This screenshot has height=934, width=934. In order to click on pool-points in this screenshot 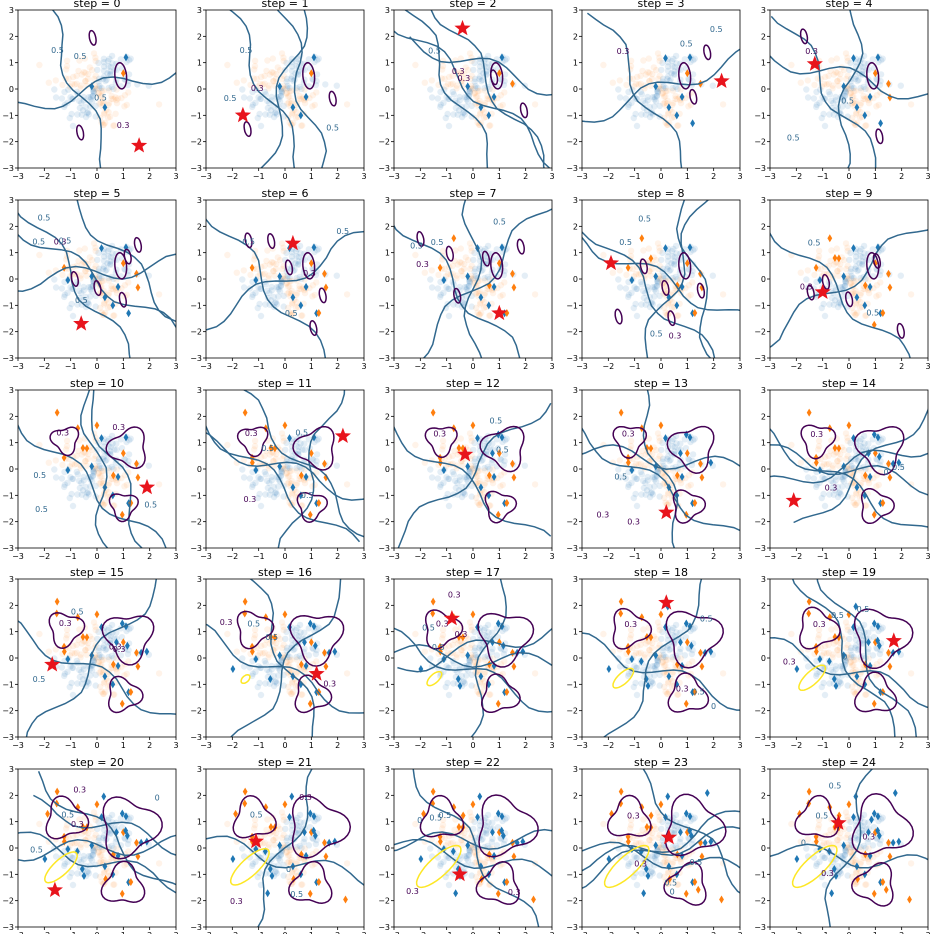, I will do `click(287, 470)`.